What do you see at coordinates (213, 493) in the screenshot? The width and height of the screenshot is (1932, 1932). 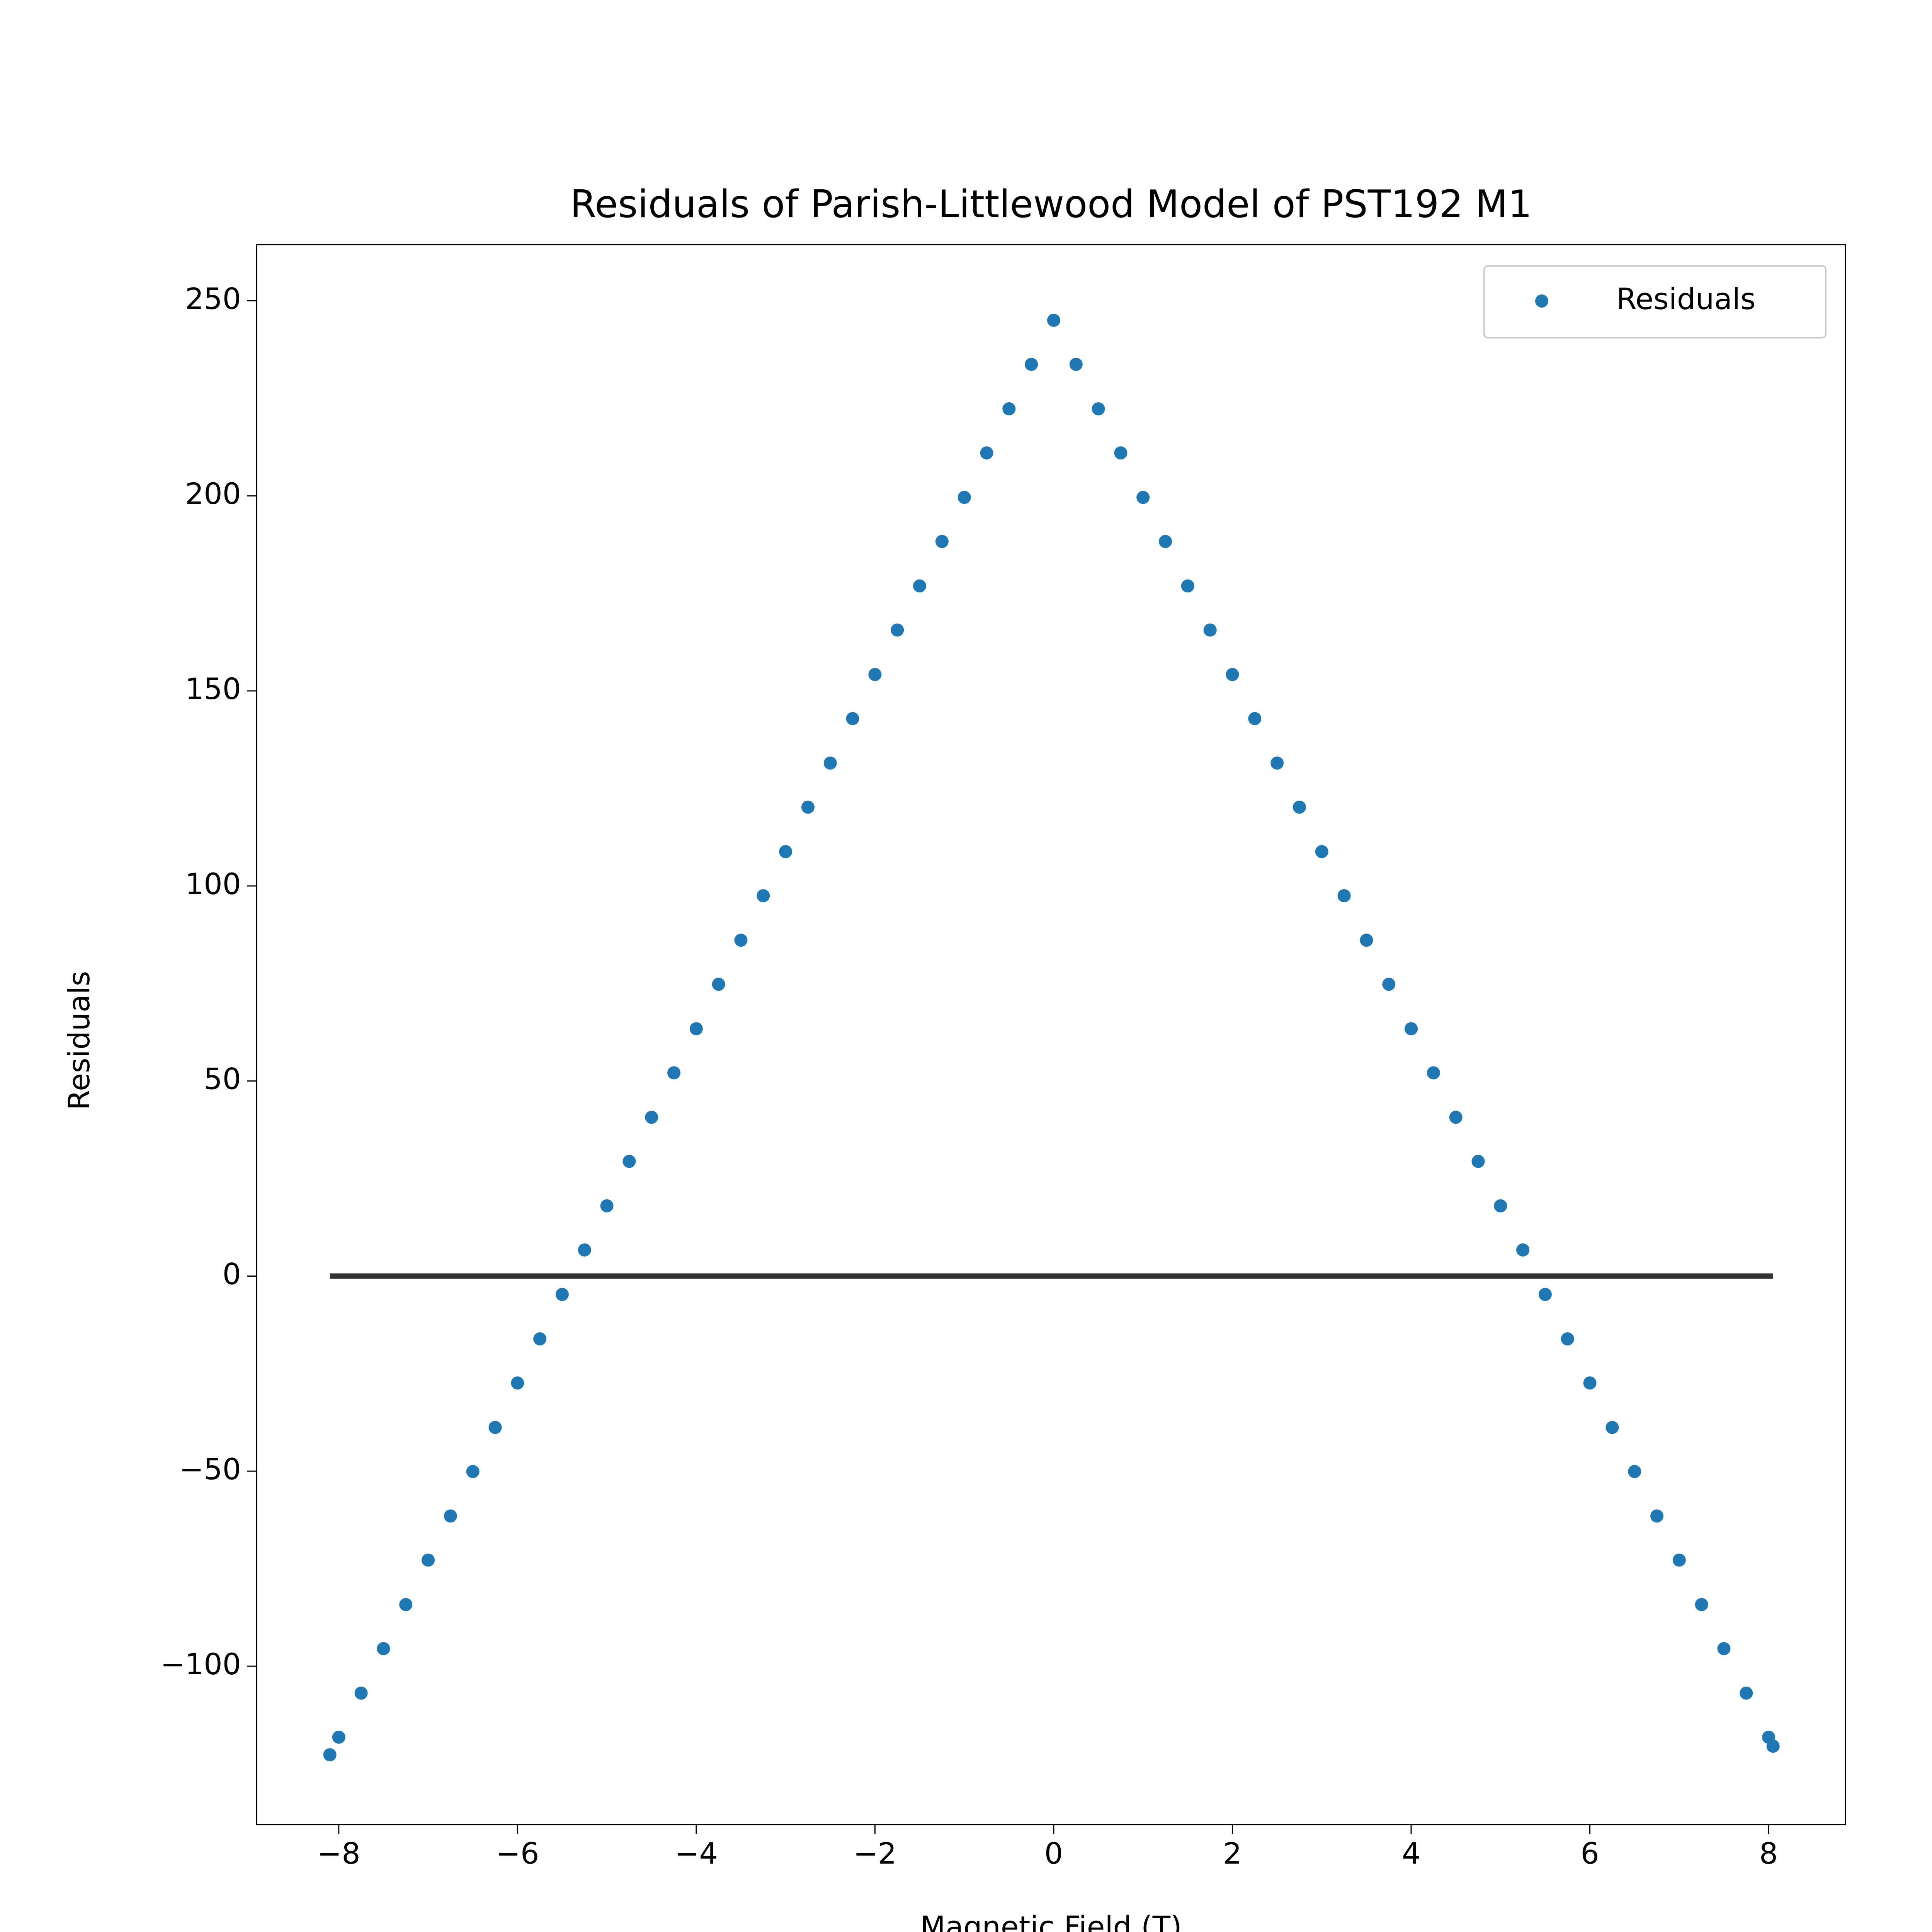 I see `y-tick-label: 200` at bounding box center [213, 493].